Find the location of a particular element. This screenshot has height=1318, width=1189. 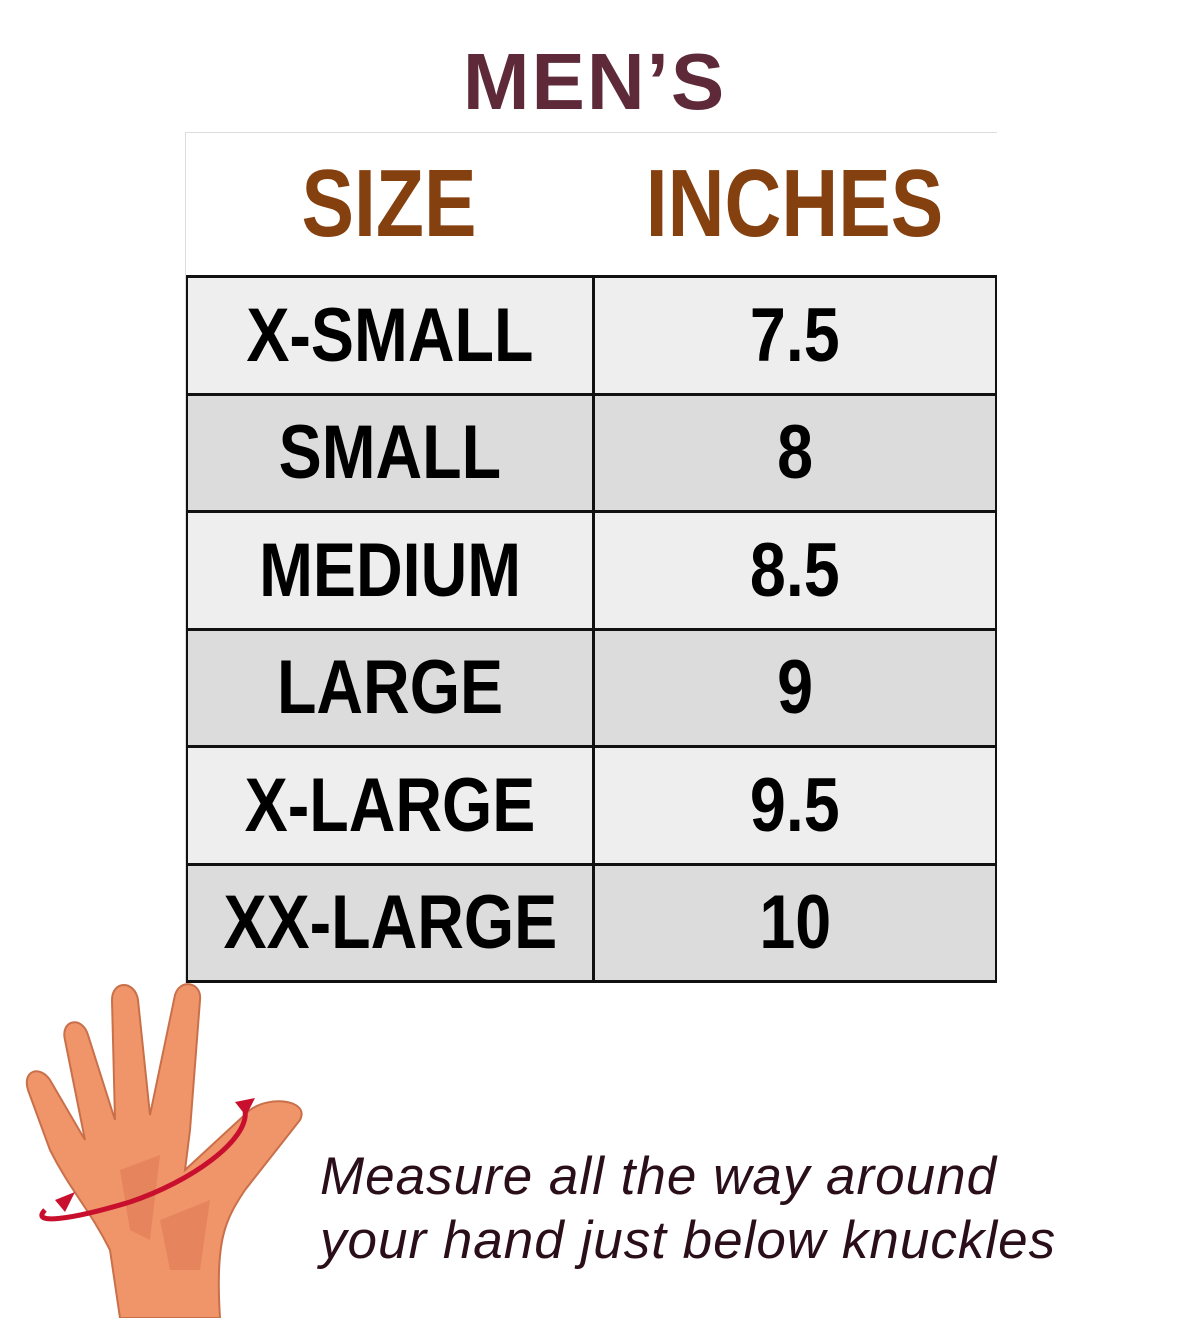

table-row: LARGE 9 is located at coordinates (591, 689).